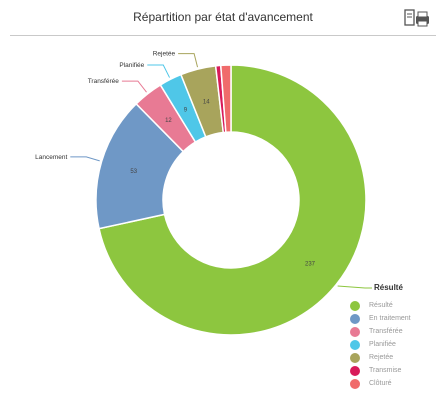 This screenshot has width=446, height=405. I want to click on callout-label-2: Transférée, so click(104, 81).